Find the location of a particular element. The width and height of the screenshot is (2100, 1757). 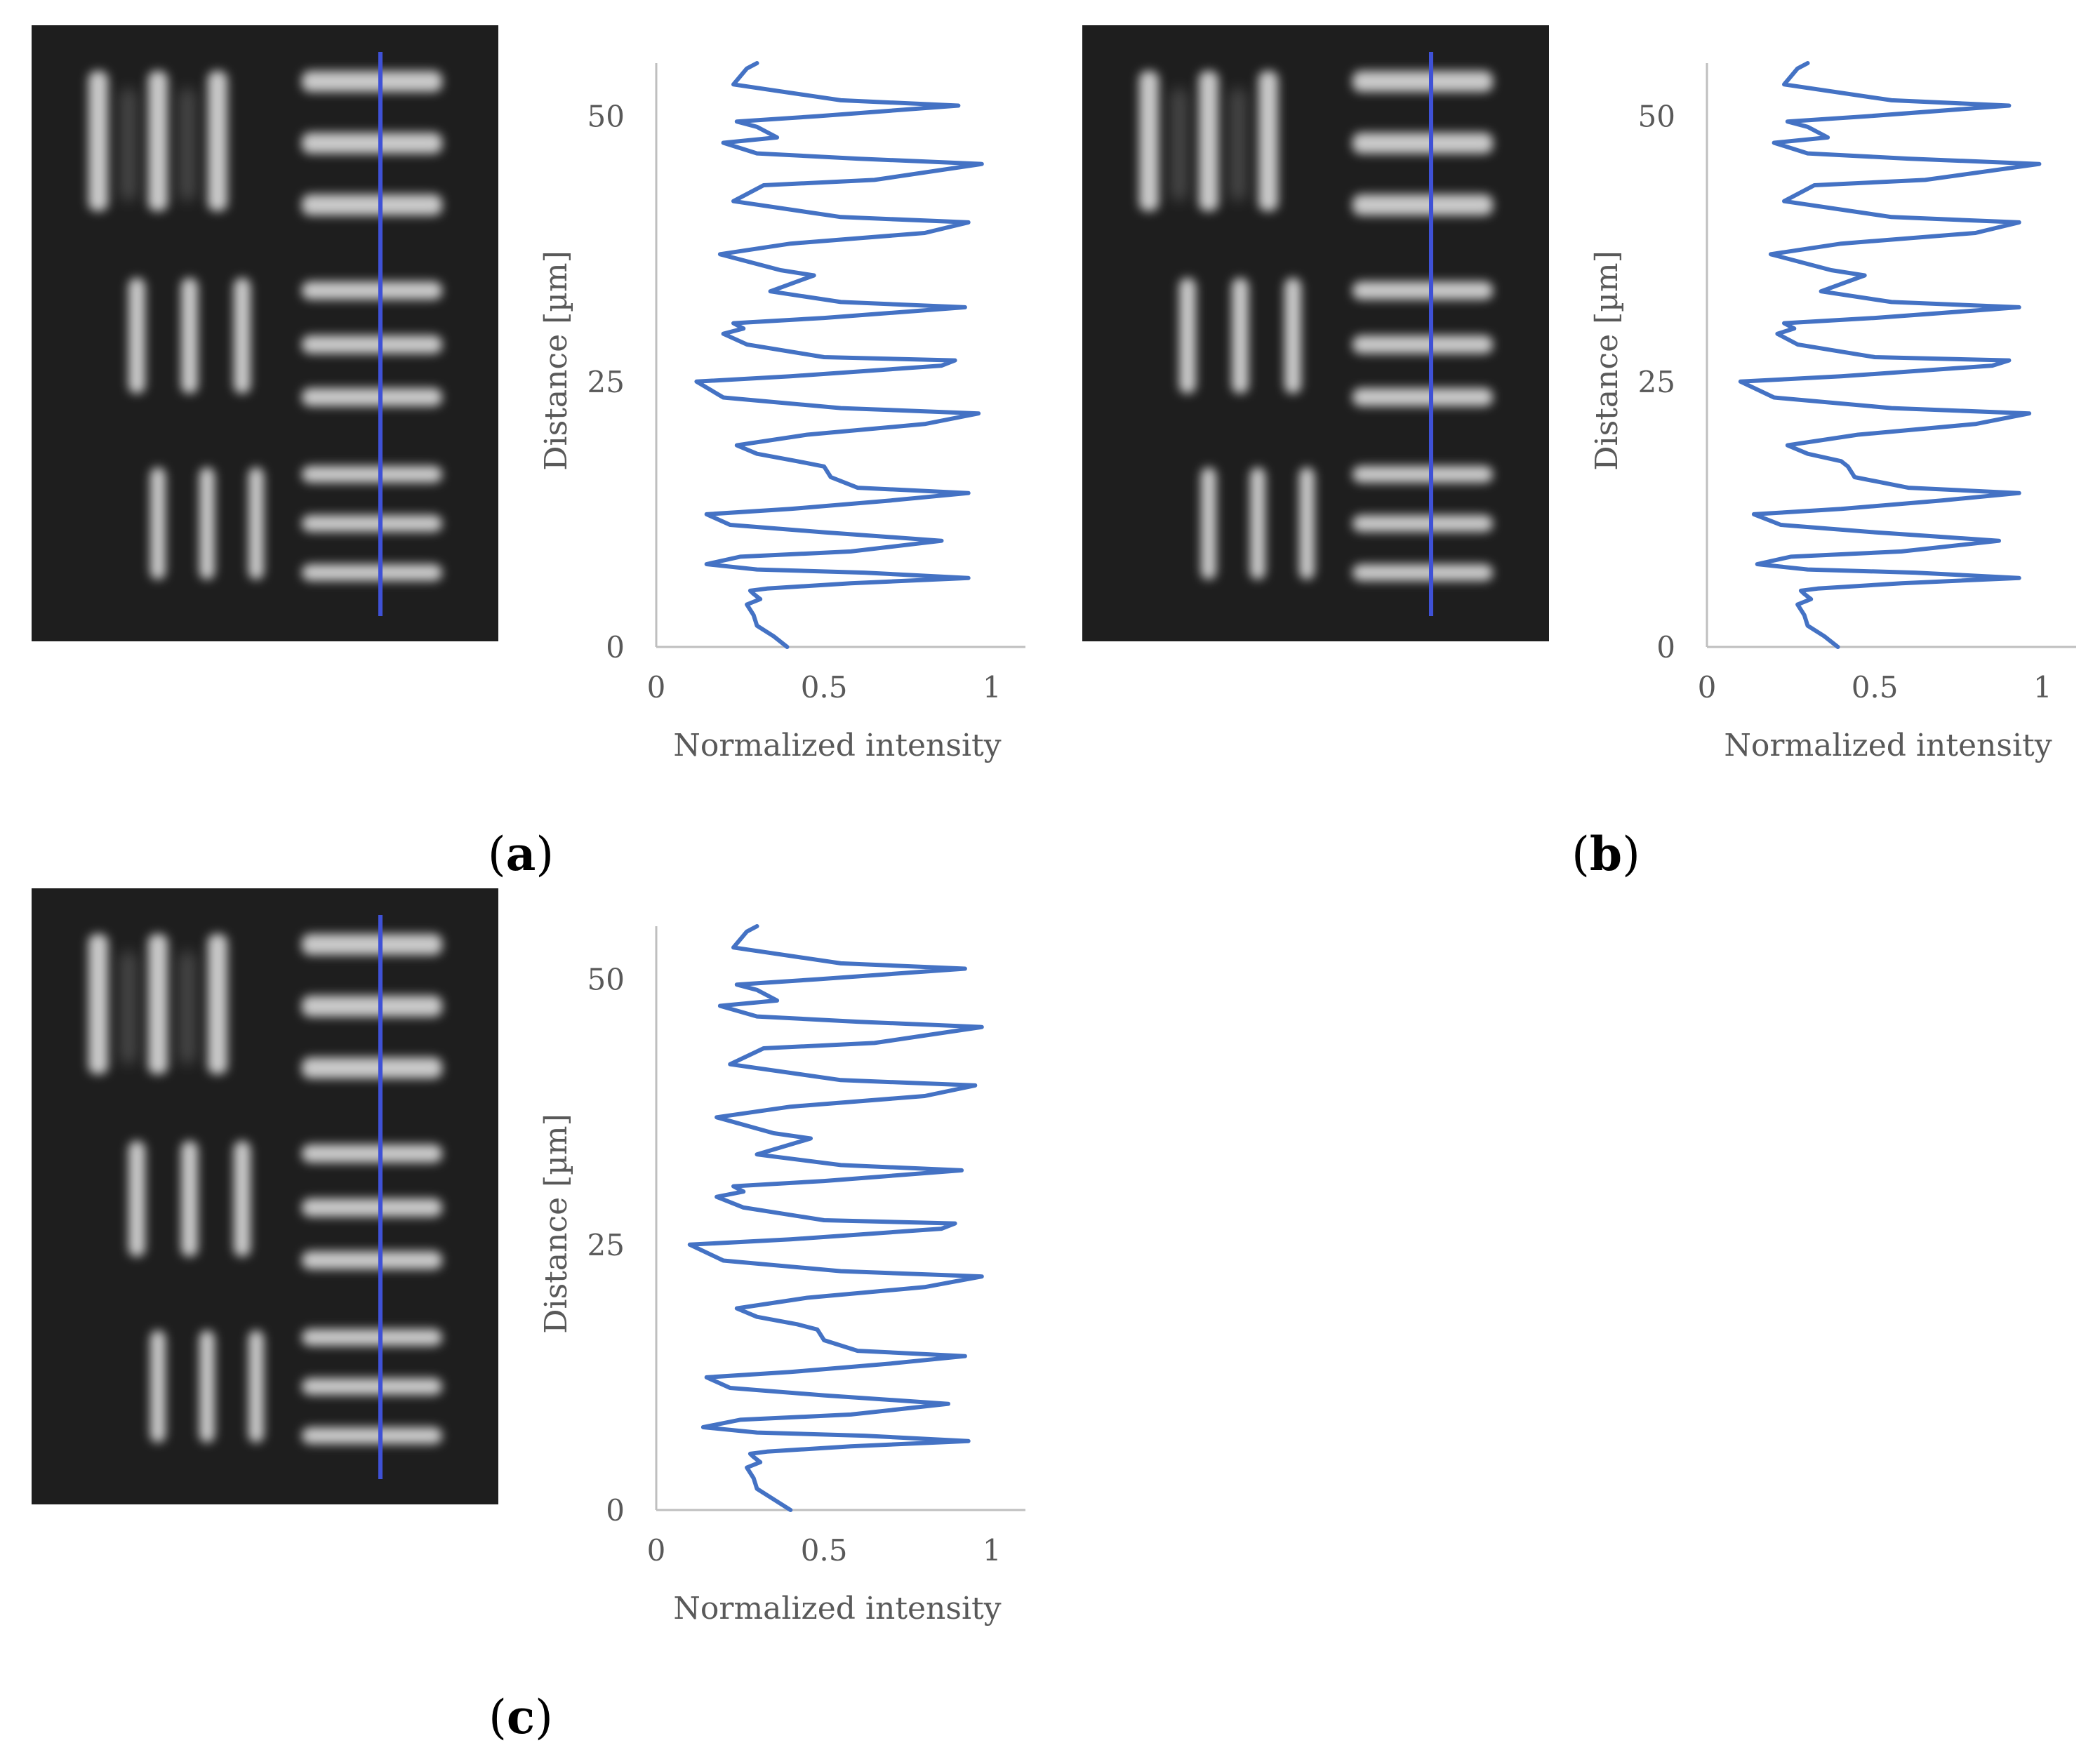

micrograph-b-background is located at coordinates (1315, 333).